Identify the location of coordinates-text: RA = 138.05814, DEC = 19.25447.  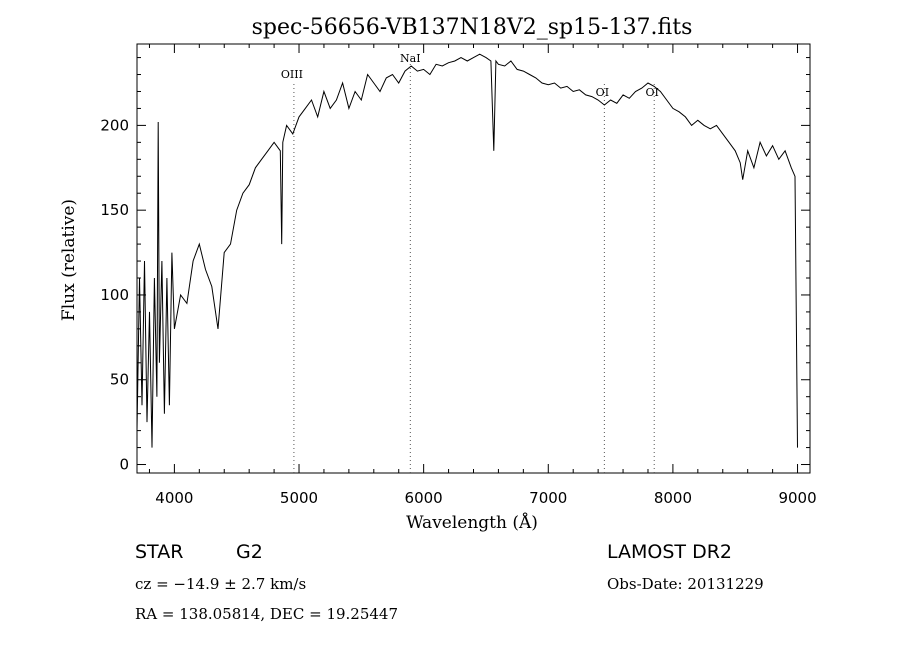
(267, 614).